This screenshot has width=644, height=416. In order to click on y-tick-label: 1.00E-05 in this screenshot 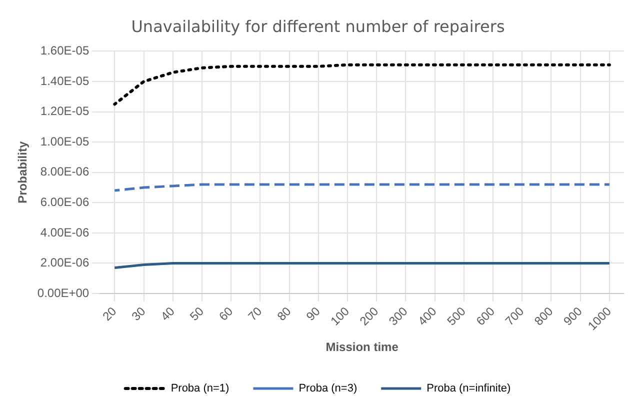, I will do `click(65, 141)`.